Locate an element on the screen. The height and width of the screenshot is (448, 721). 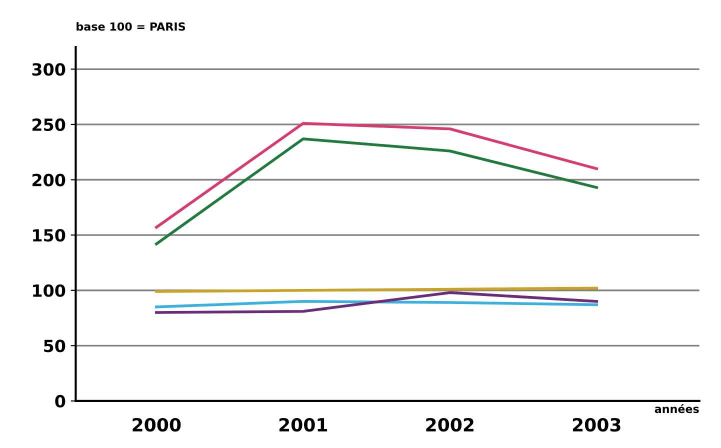
x-tick-label: 2003 is located at coordinates (596, 425).